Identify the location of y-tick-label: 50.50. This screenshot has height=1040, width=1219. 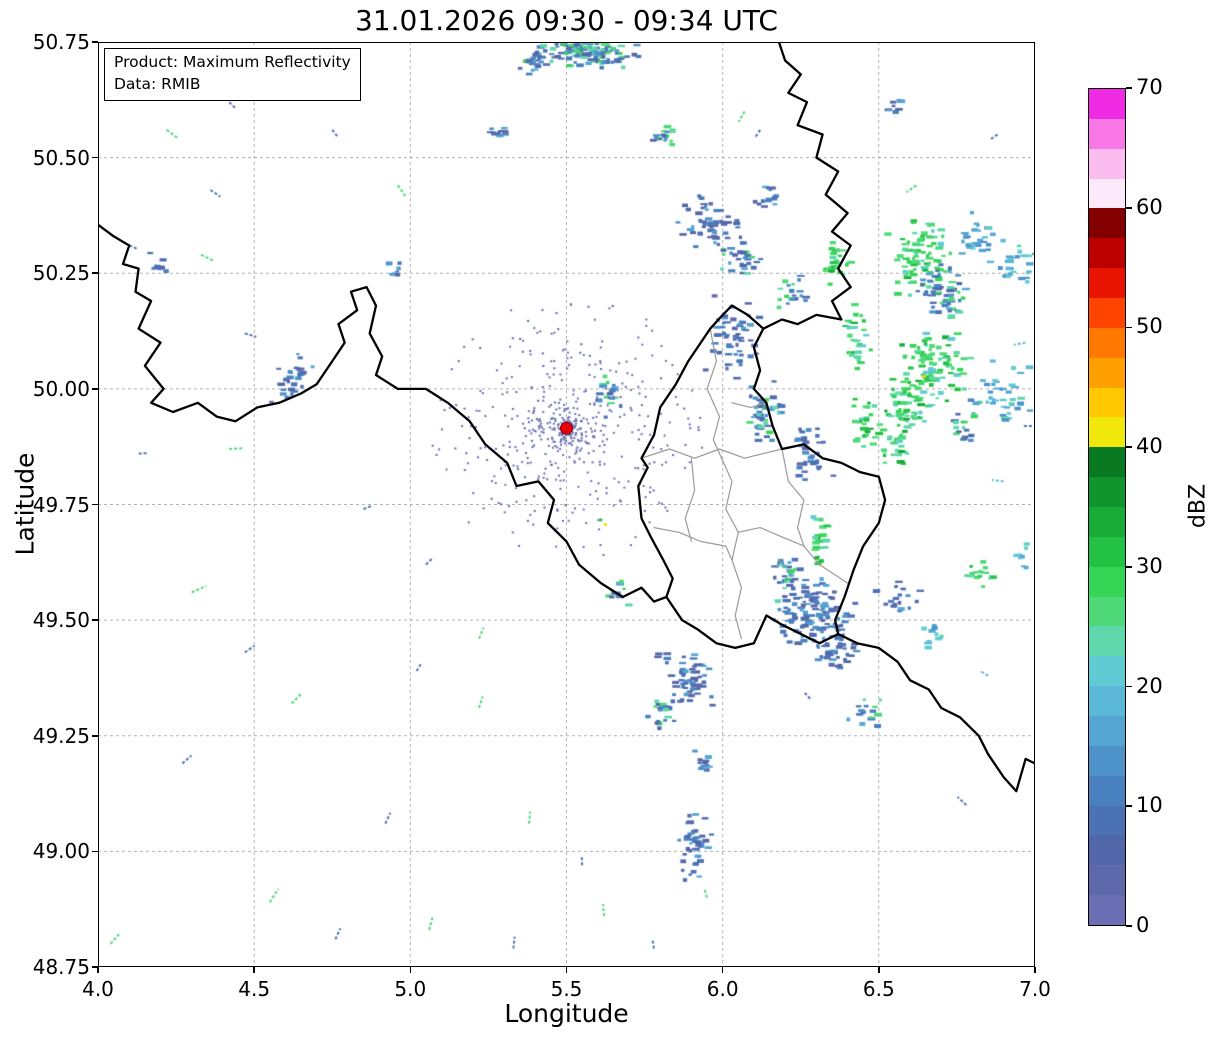
(61, 157).